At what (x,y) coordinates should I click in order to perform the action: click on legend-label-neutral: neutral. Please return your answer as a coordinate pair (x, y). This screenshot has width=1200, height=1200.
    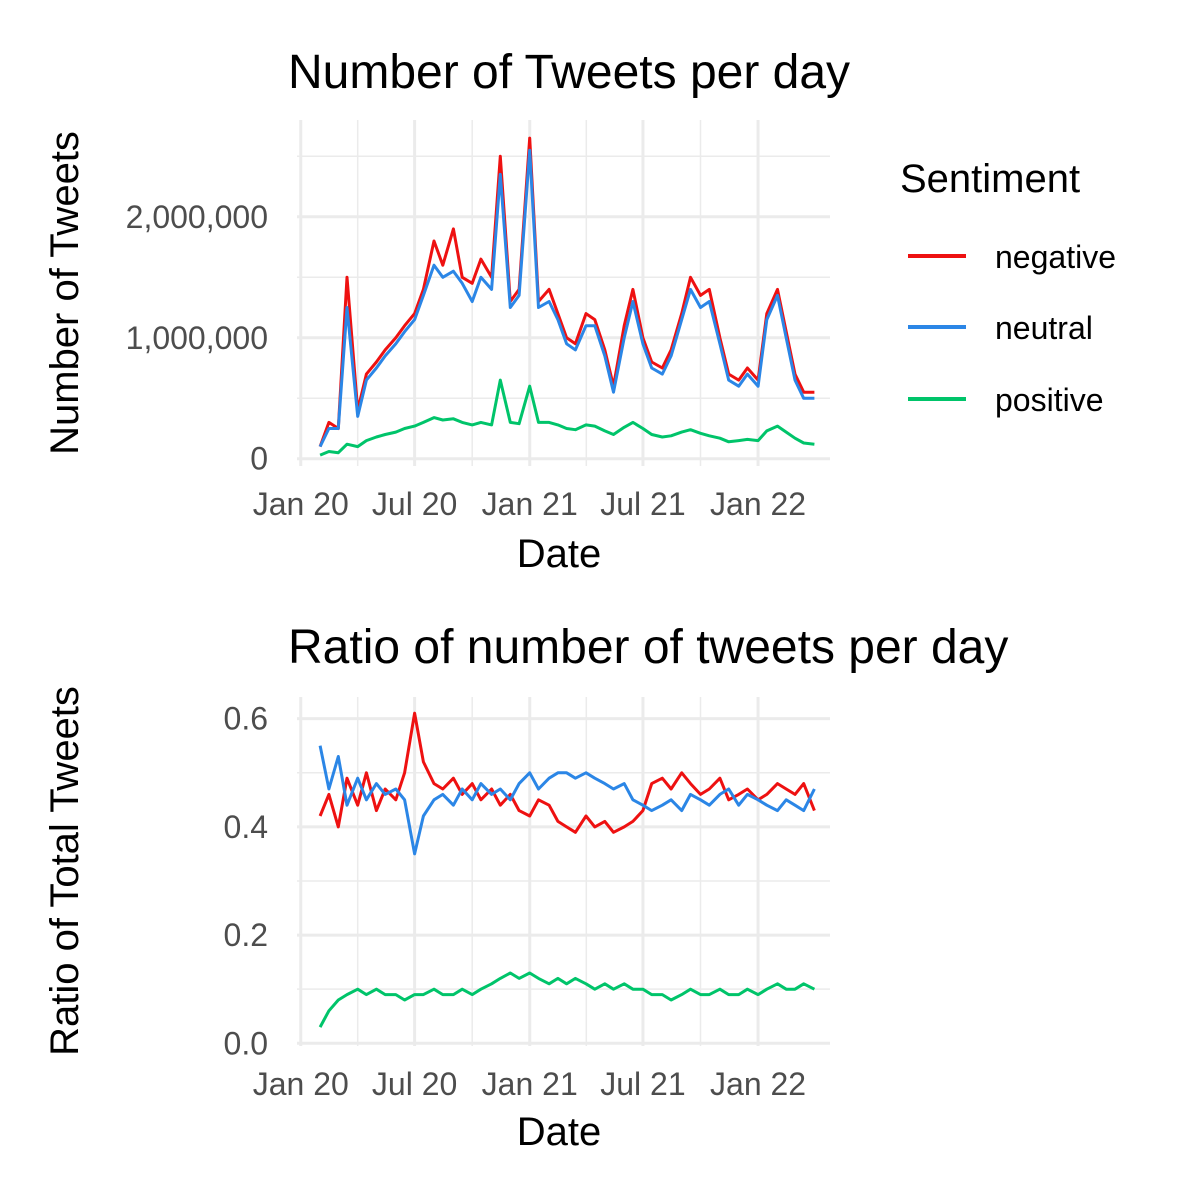
    Looking at the image, I should click on (1044, 328).